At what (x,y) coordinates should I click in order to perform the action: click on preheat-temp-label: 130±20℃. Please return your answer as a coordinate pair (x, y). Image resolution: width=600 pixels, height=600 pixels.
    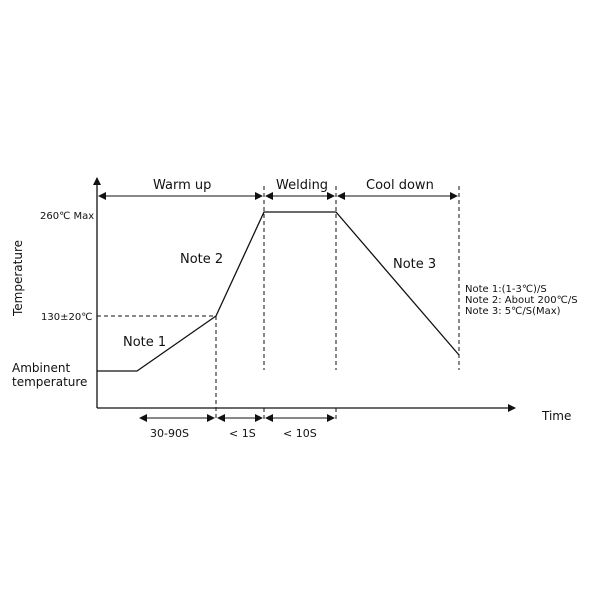
    Looking at the image, I should click on (66, 317).